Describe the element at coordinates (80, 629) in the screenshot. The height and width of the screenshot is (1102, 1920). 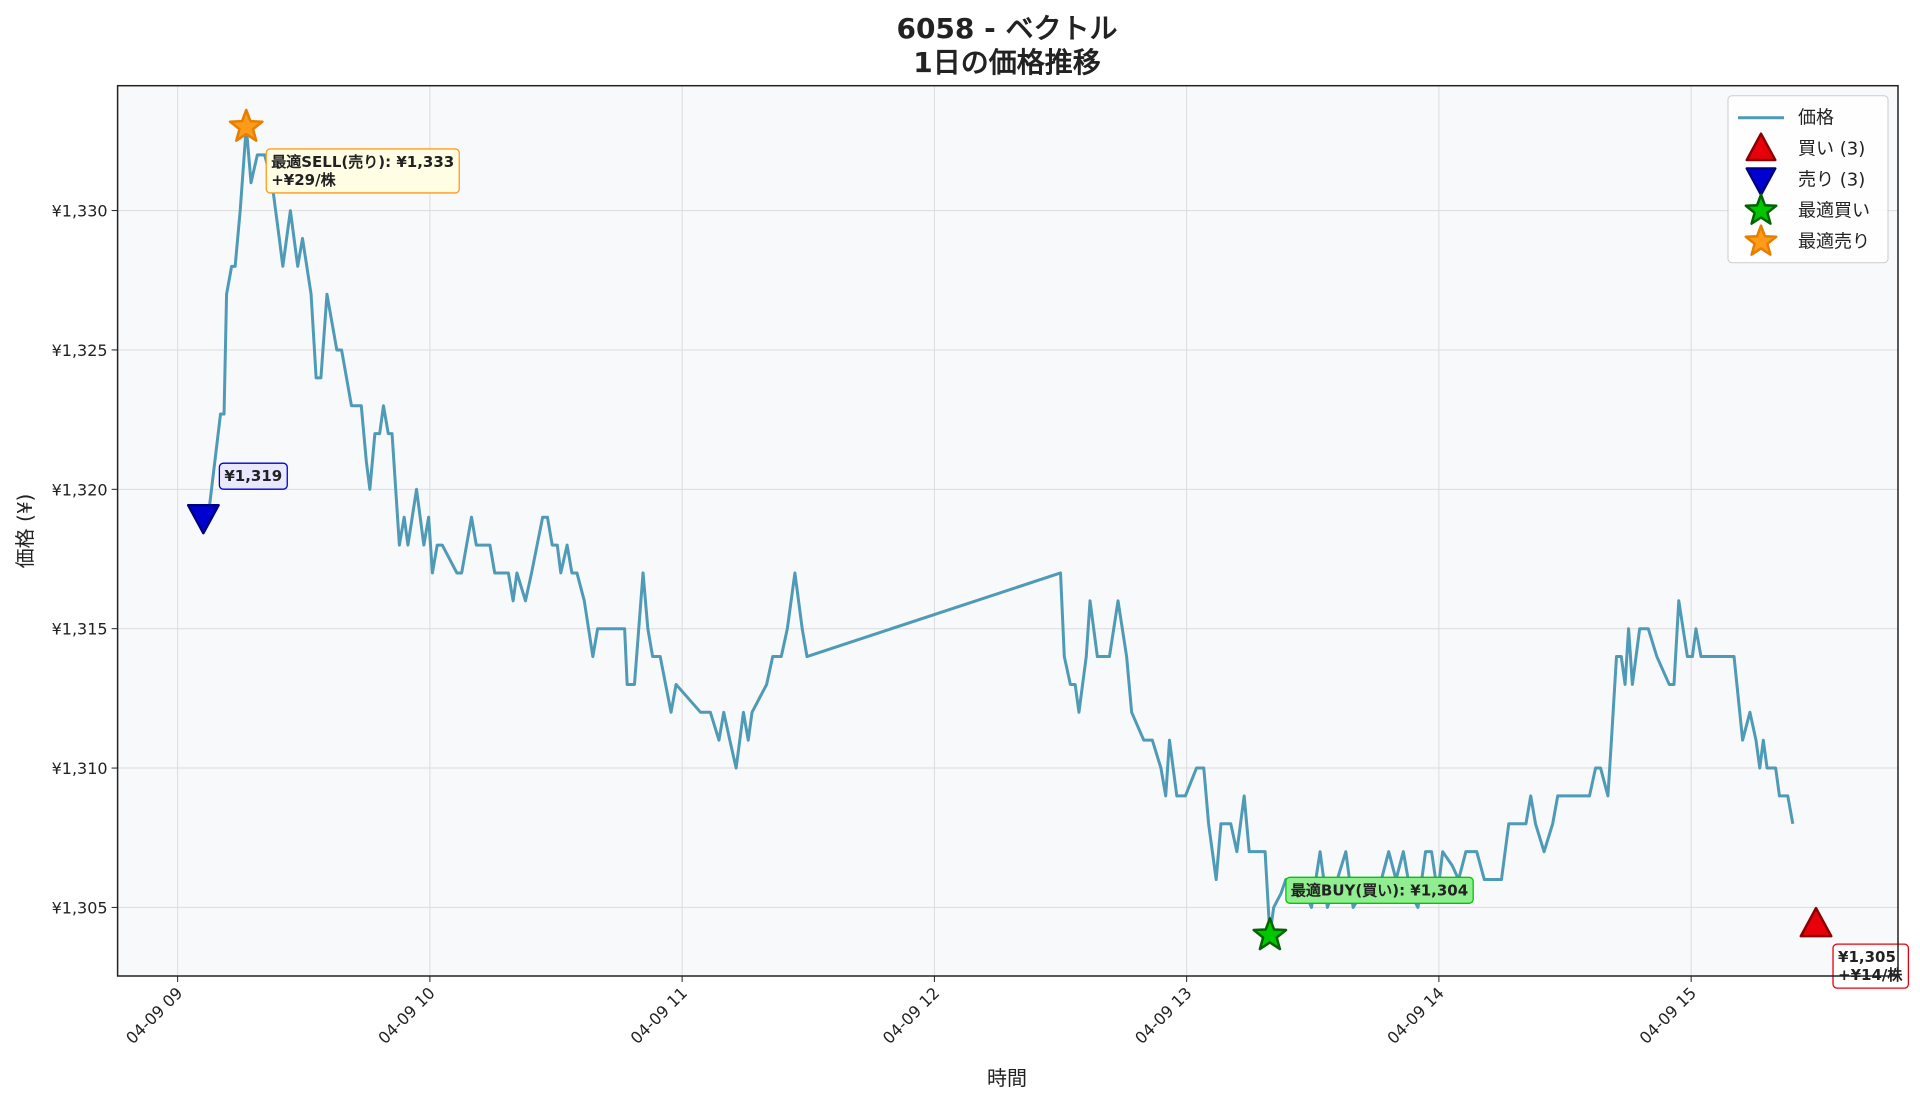
I see `y-tick-label: ¥1,315` at that location.